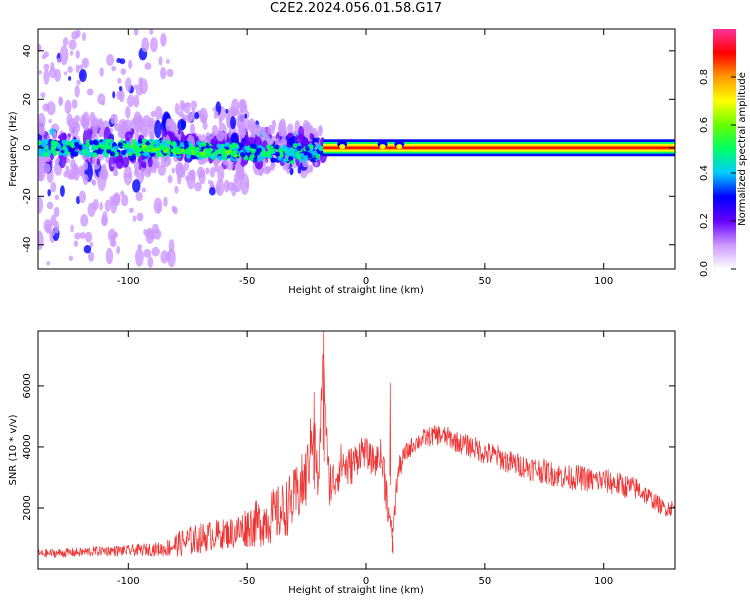 Image resolution: width=750 pixels, height=600 pixels. Describe the element at coordinates (247, 281) in the screenshot. I see `spectrogram-x-tick-label: -50` at that location.